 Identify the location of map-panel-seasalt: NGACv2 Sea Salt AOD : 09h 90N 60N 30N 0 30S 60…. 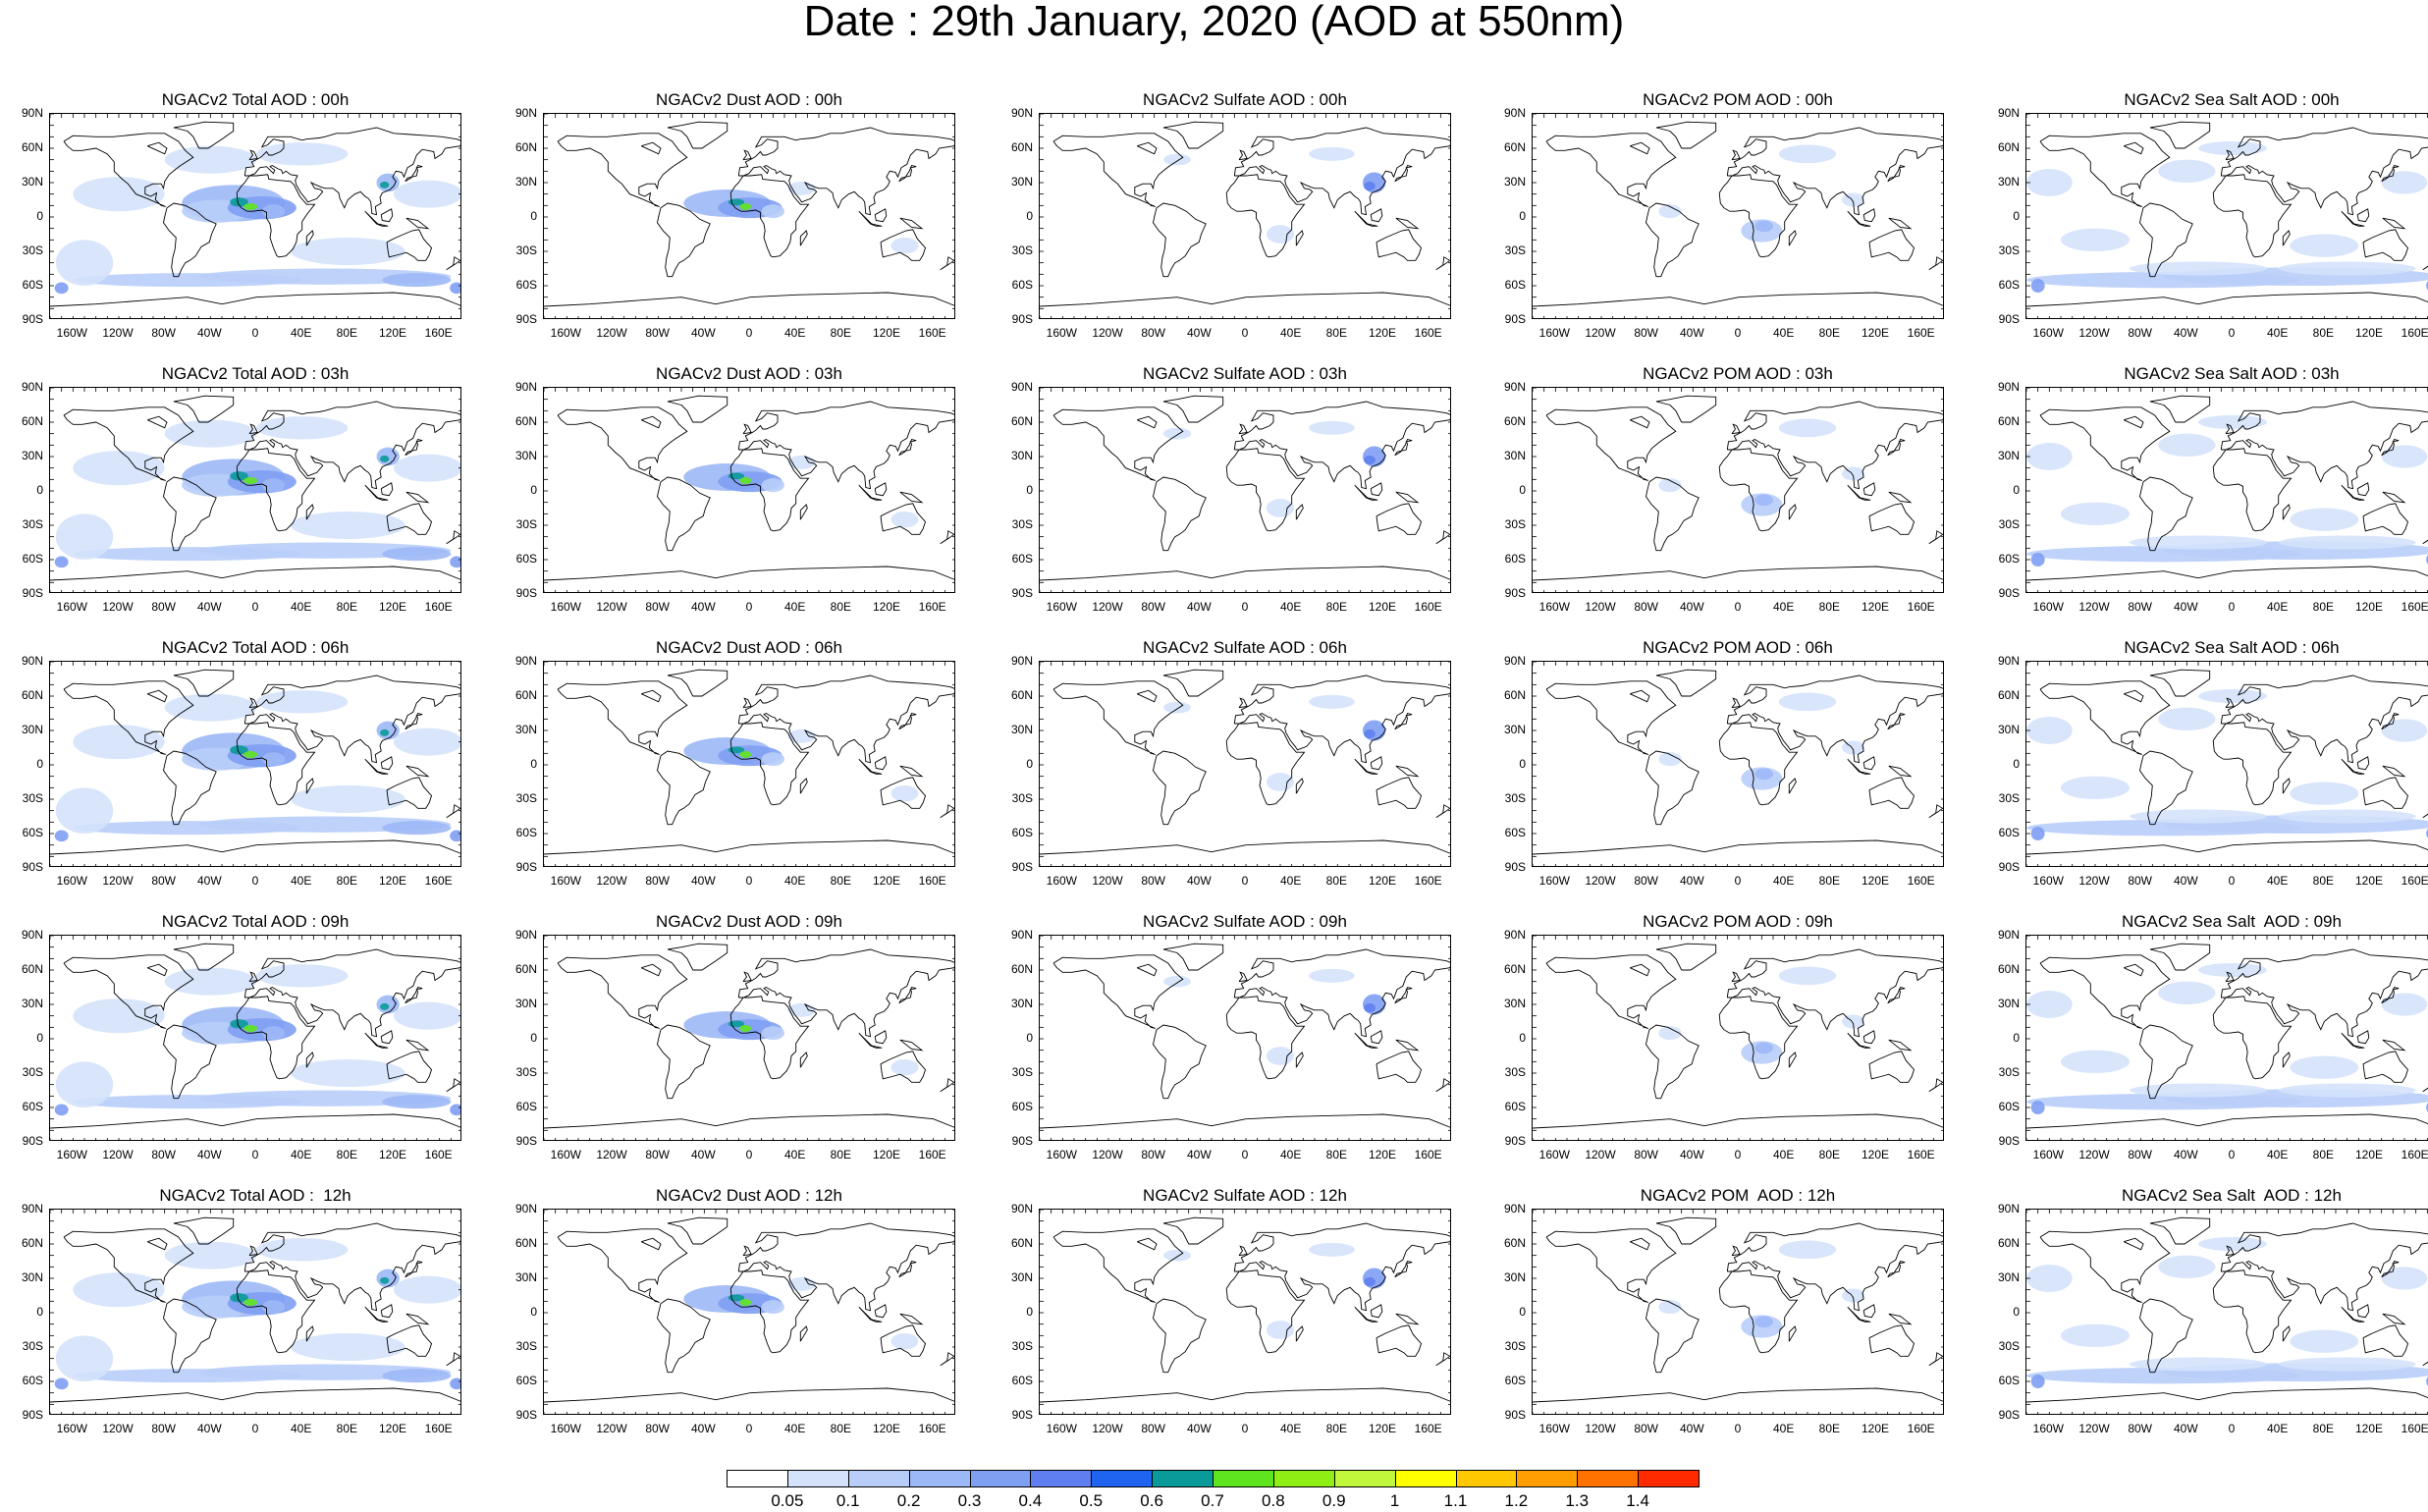
(2202, 1037).